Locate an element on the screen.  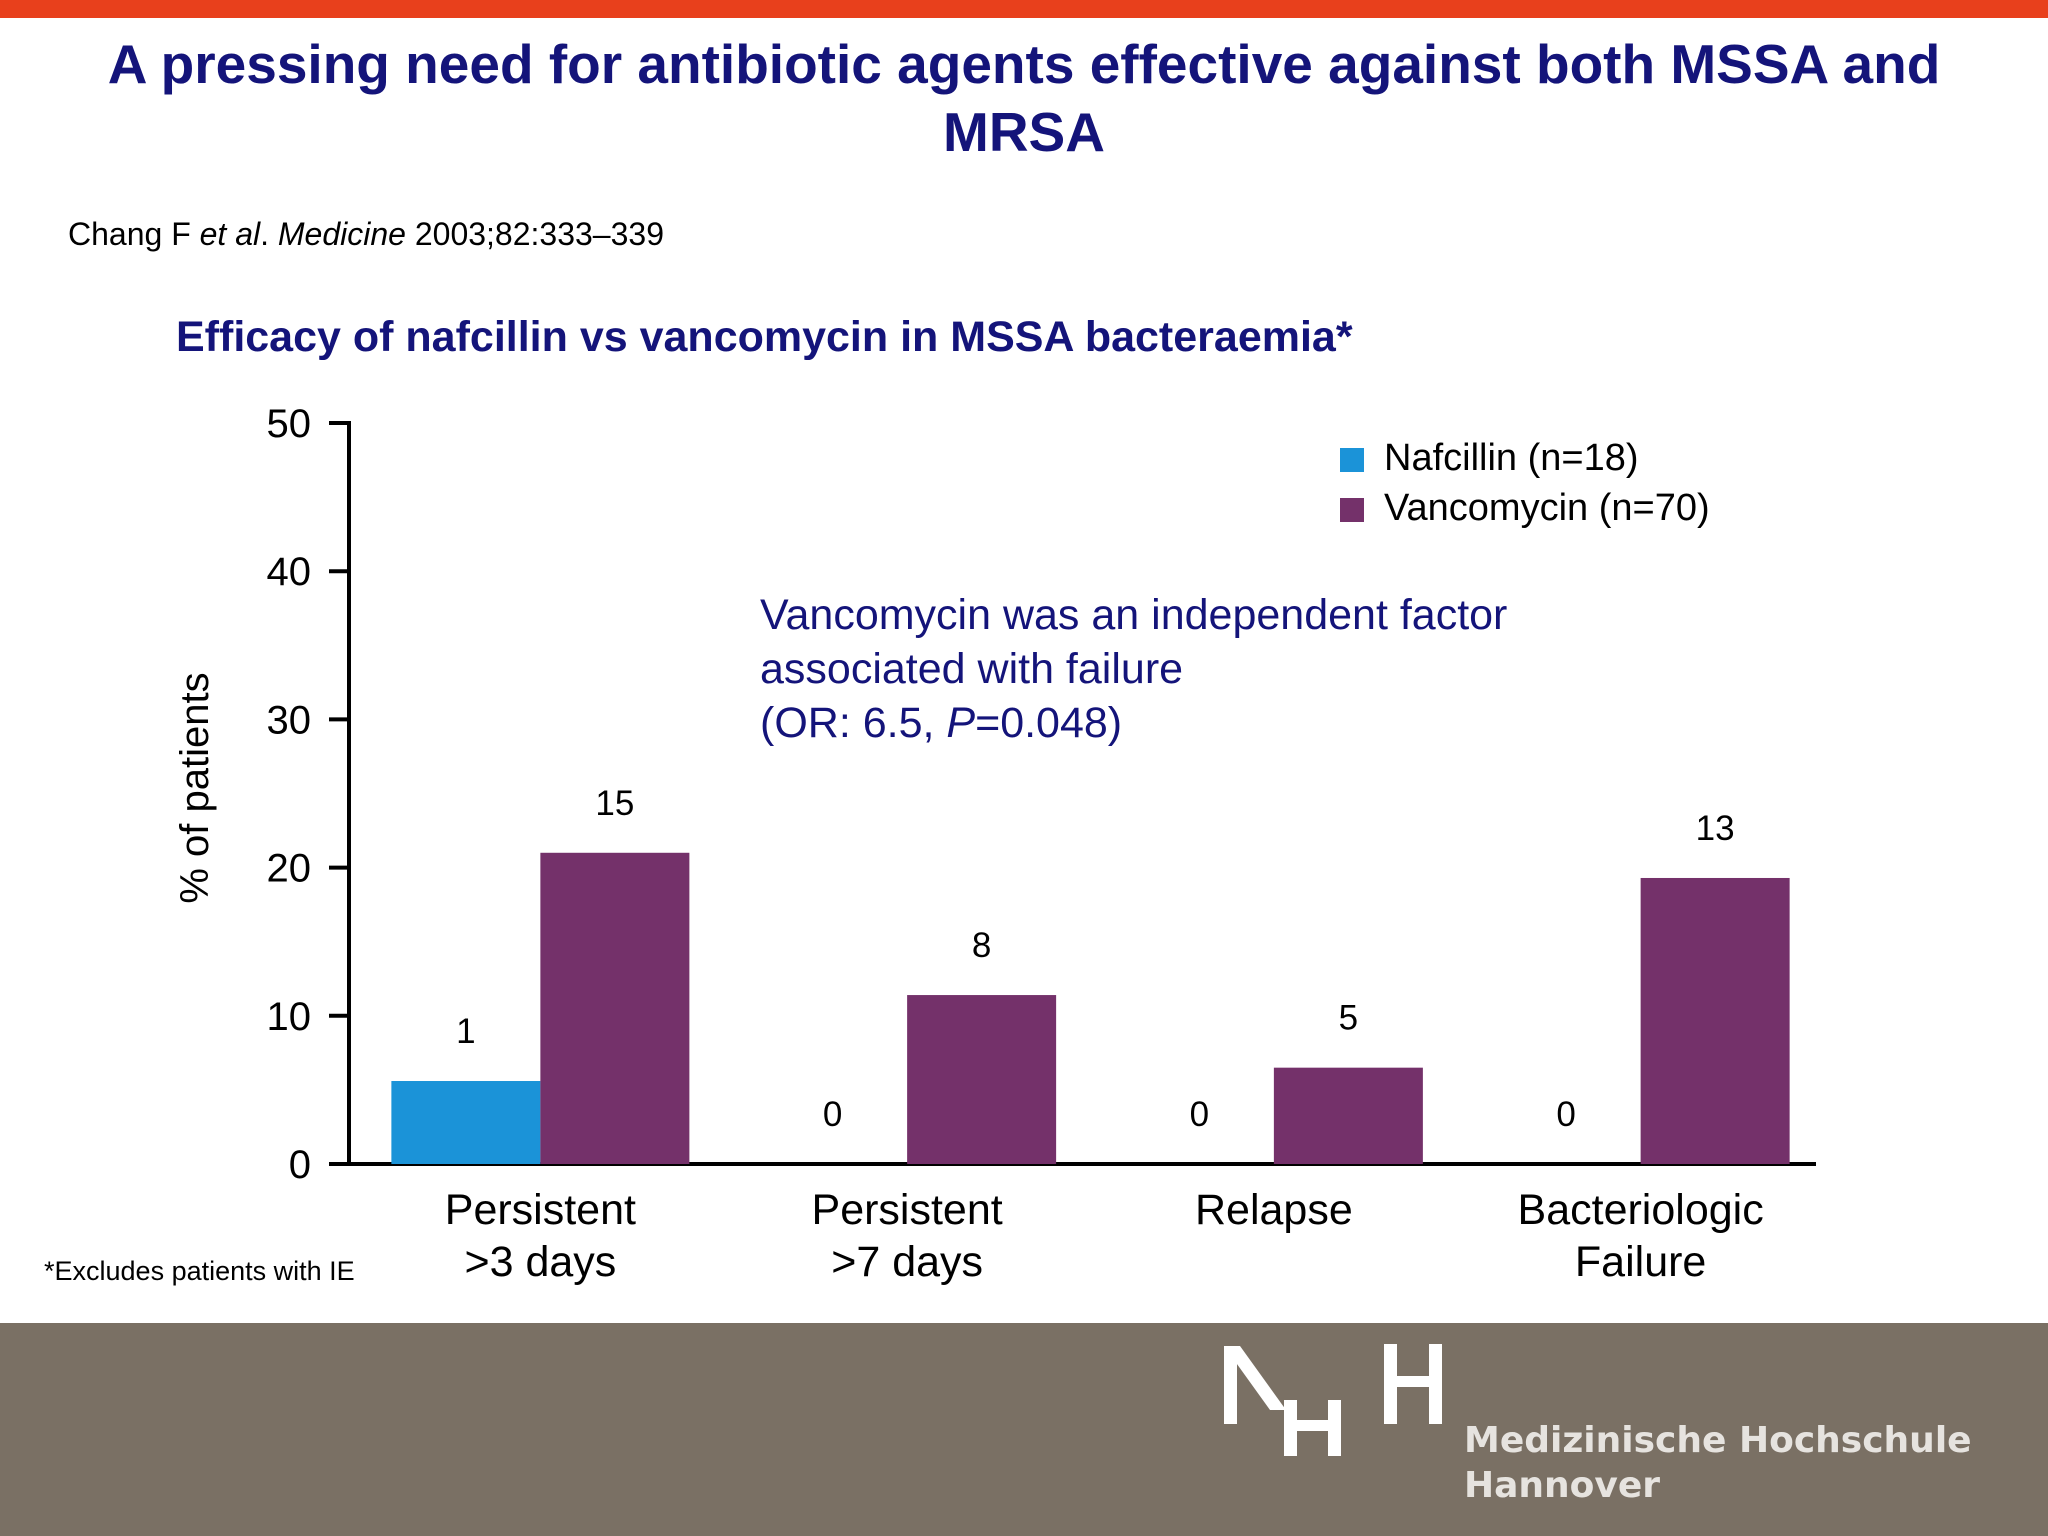
top-accent-bar is located at coordinates (1024, 9).